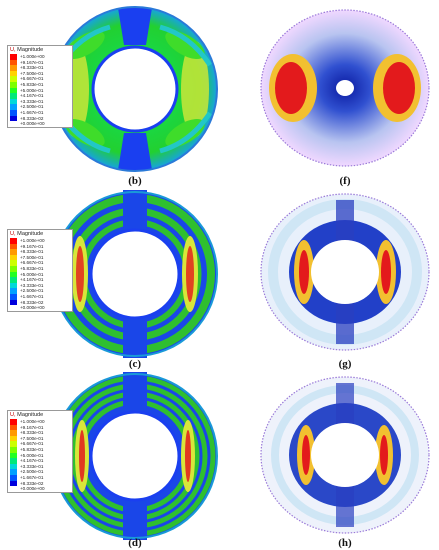 This screenshot has height=550, width=439. Describe the element at coordinates (345, 272) in the screenshot. I see `panel-g-mode` at that location.